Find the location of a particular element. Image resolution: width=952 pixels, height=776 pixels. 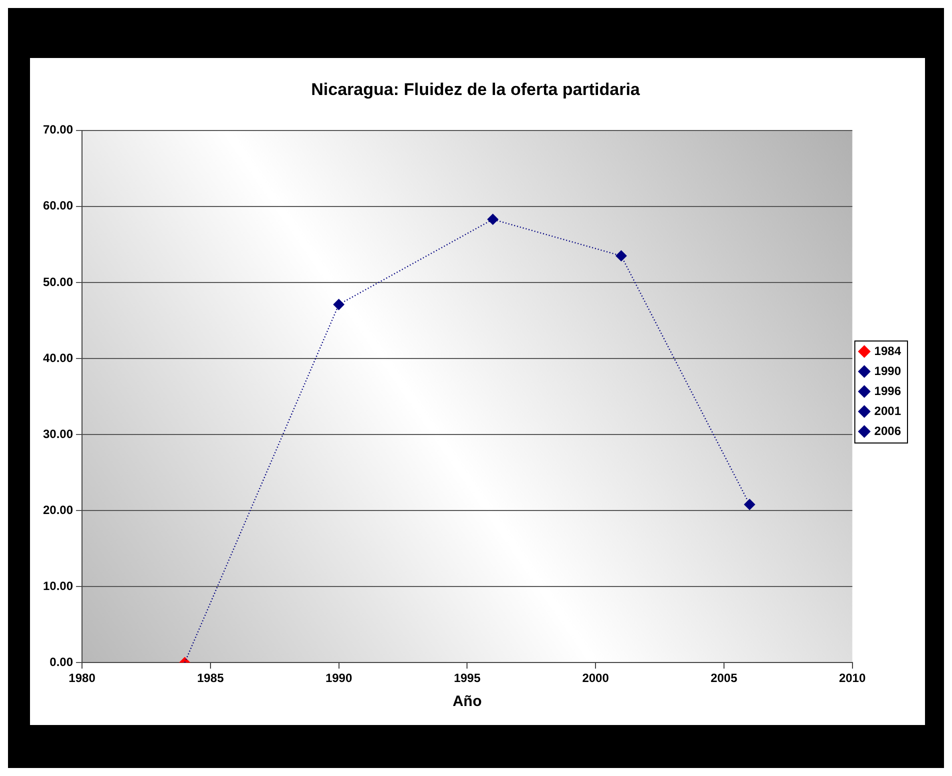

x-tick-label: 2005 is located at coordinates (724, 678).